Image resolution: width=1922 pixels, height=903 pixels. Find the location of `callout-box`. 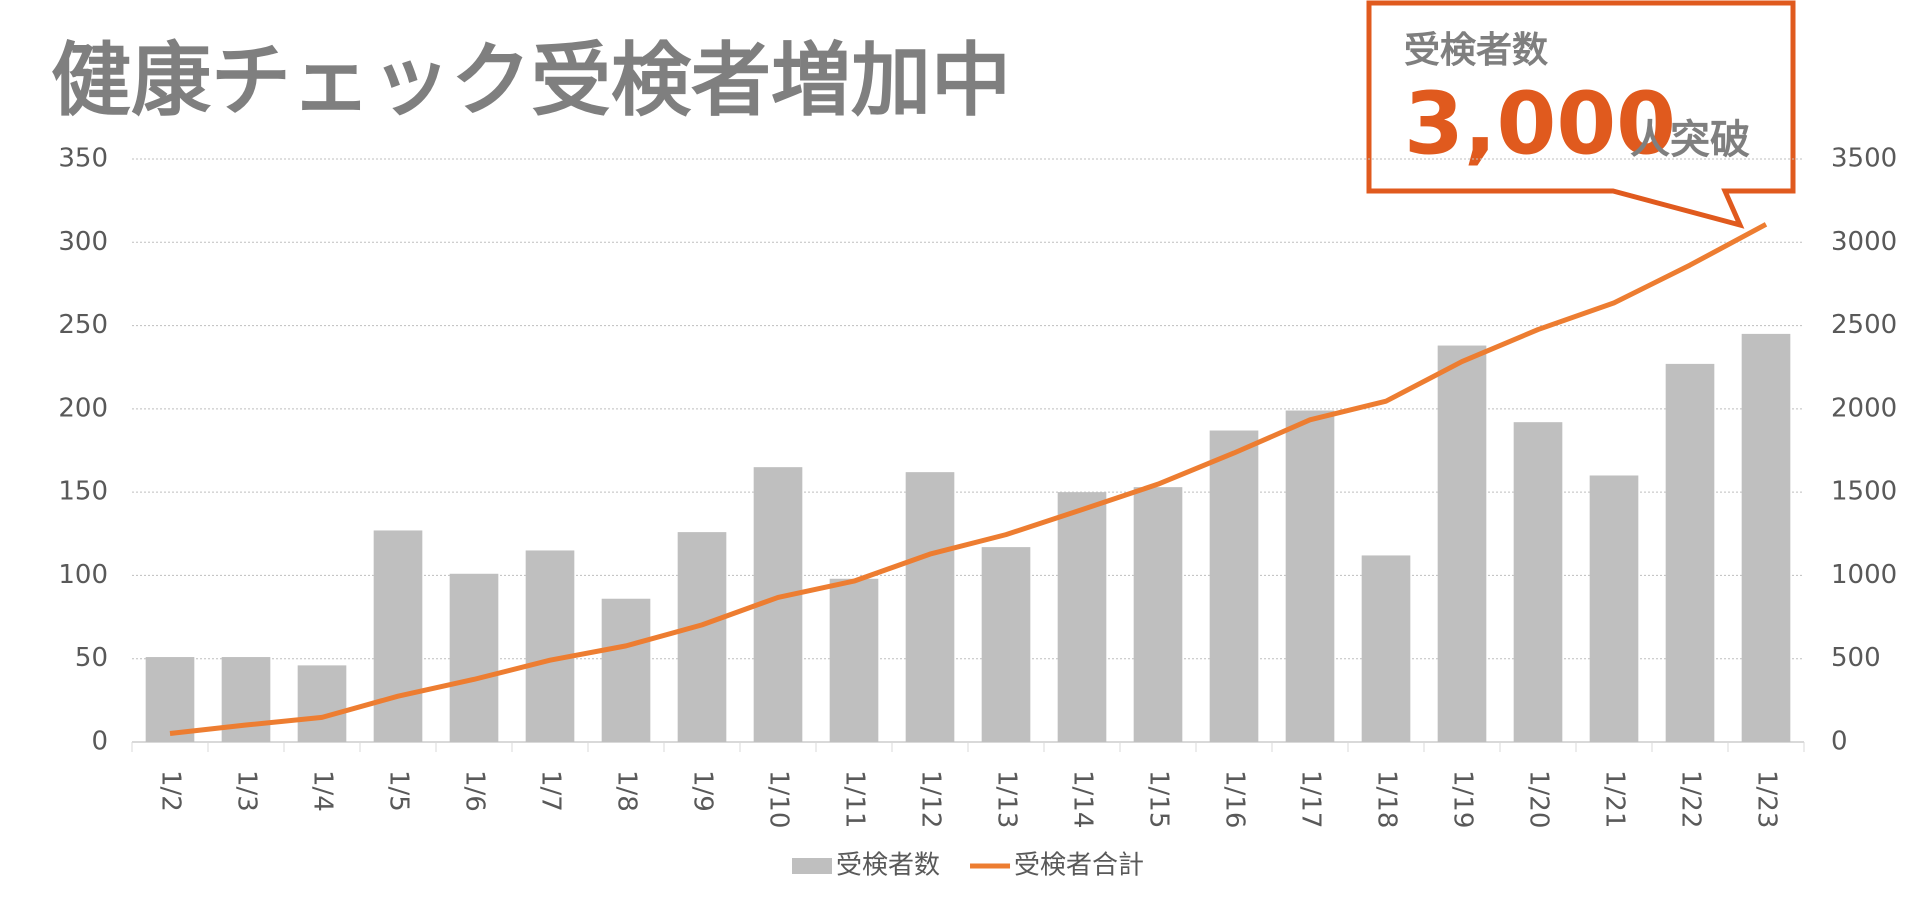

callout-box is located at coordinates (1581, 114).